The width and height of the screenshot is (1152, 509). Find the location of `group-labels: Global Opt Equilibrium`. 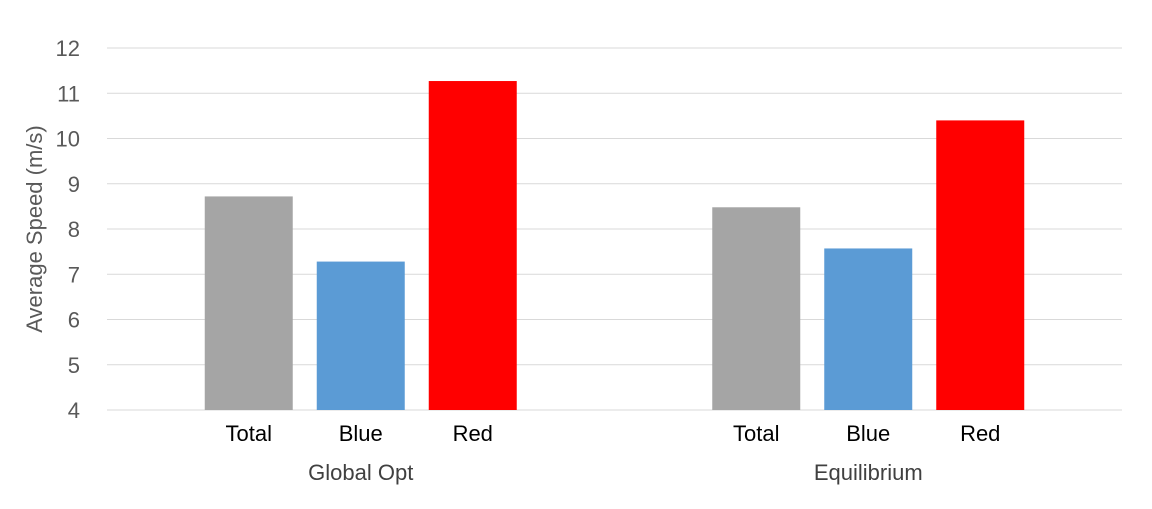

group-labels: Global Opt Equilibrium is located at coordinates (615, 472).